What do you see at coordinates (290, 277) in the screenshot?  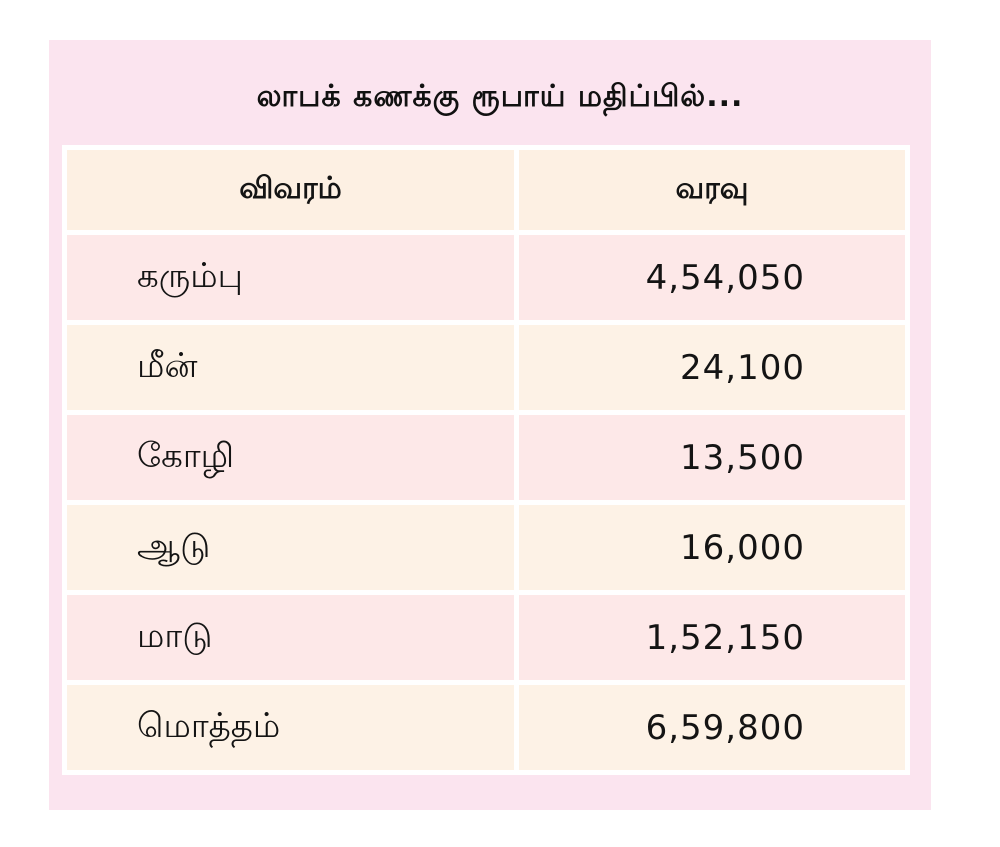 I see `row-item: கரும்பு` at bounding box center [290, 277].